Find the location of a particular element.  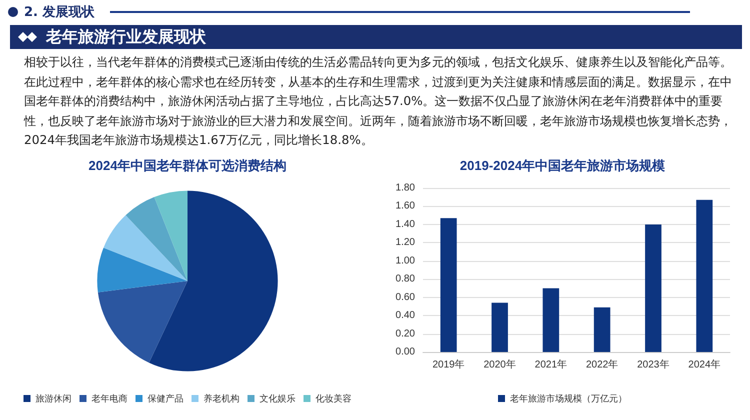

legend-label: 文化娱乐 is located at coordinates (278, 399).